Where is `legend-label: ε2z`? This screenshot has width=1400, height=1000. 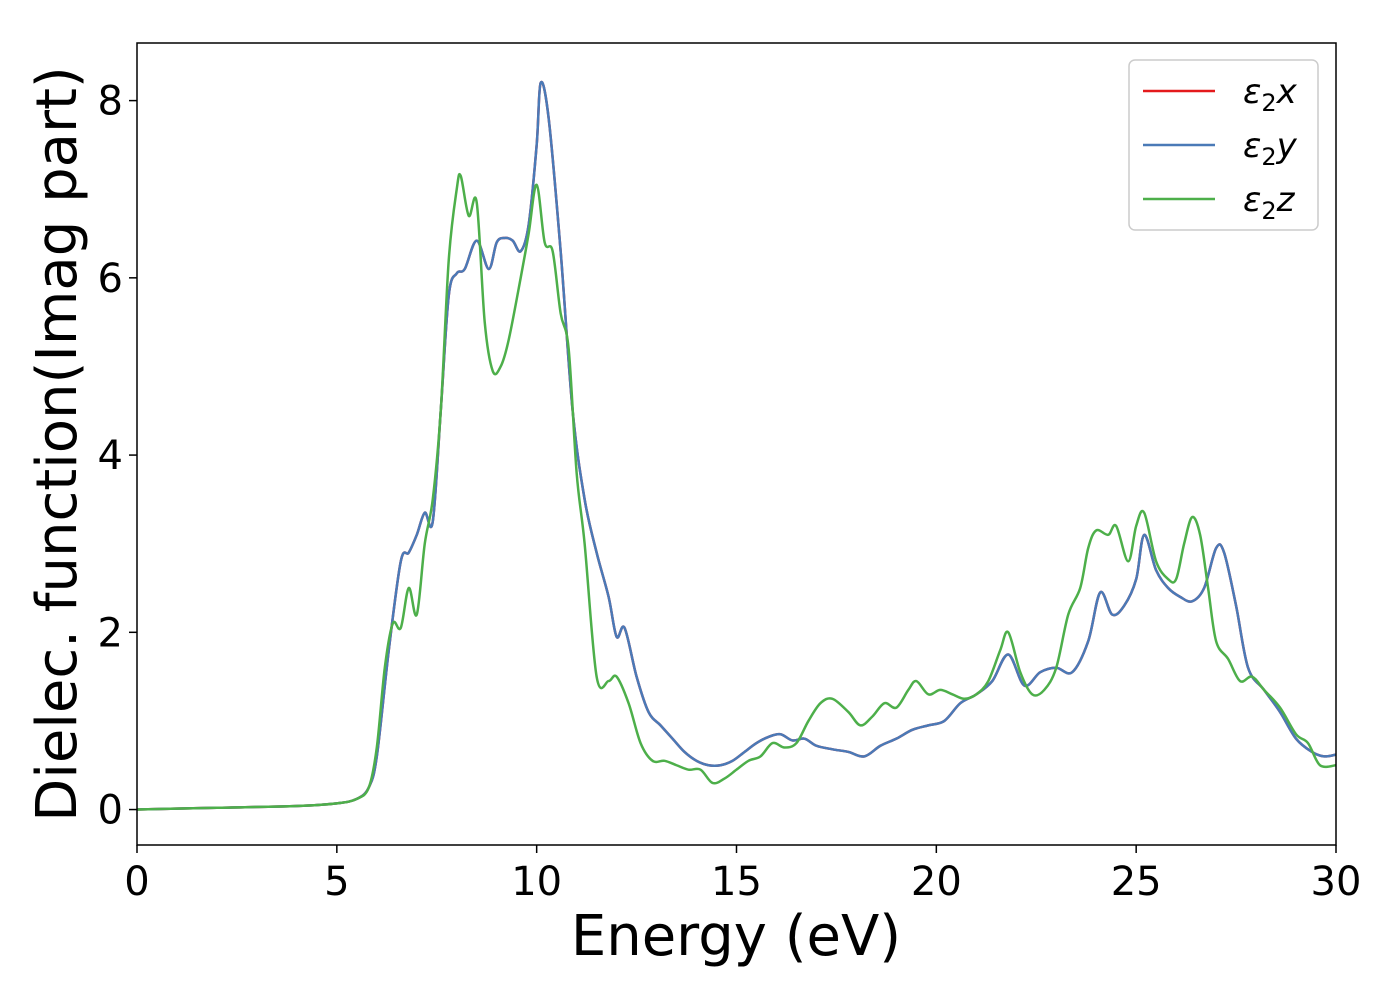 legend-label: ε2z is located at coordinates (1269, 202).